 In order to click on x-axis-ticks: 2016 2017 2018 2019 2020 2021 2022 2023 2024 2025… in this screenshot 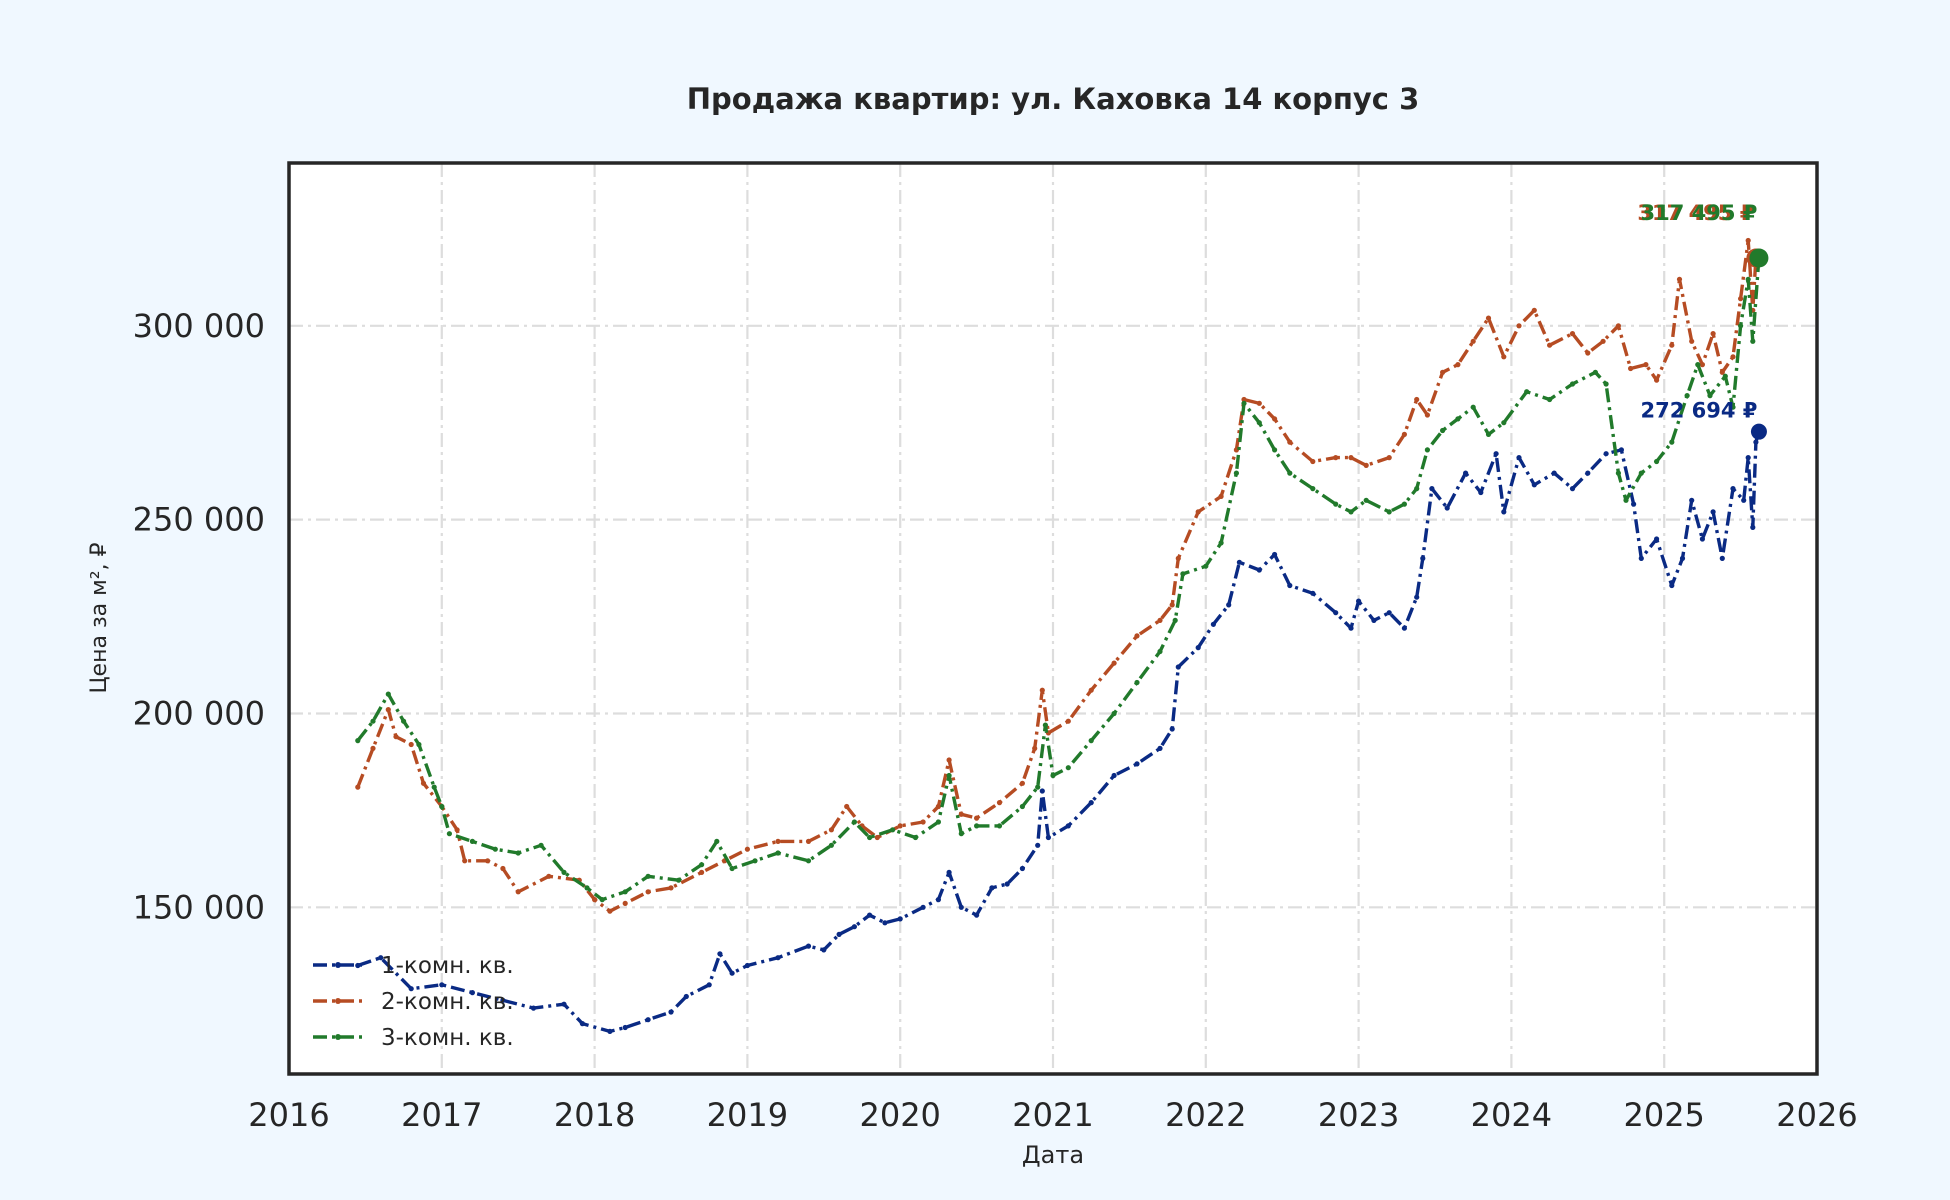, I will do `click(1052, 1115)`.